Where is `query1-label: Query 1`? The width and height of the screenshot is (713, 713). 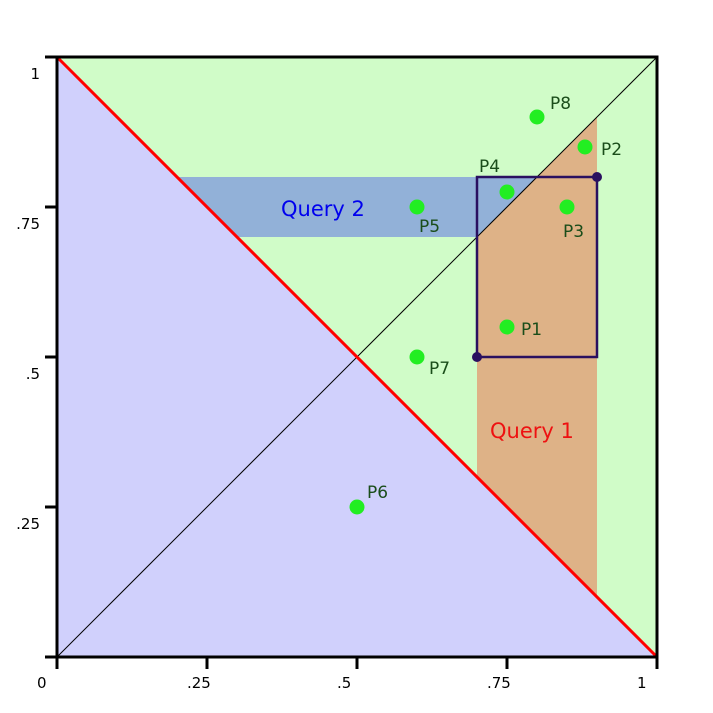 query1-label: Query 1 is located at coordinates (532, 431).